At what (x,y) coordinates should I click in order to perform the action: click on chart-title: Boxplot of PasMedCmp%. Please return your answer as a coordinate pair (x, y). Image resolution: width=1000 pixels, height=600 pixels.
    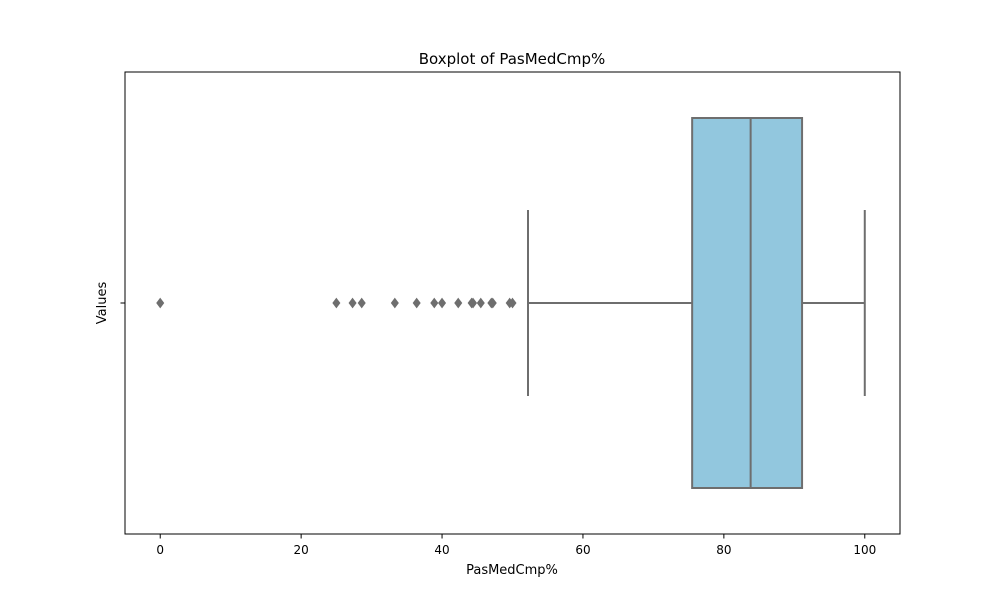
    Looking at the image, I should click on (512, 59).